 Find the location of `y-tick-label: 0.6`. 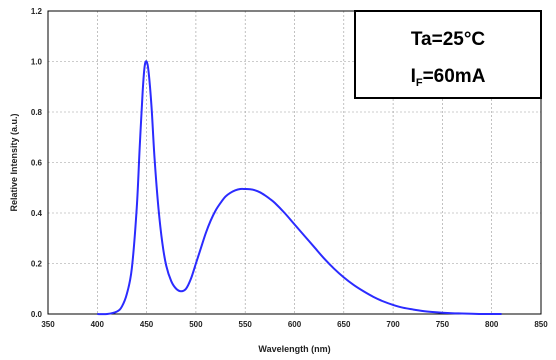

y-tick-label: 0.6 is located at coordinates (37, 163).